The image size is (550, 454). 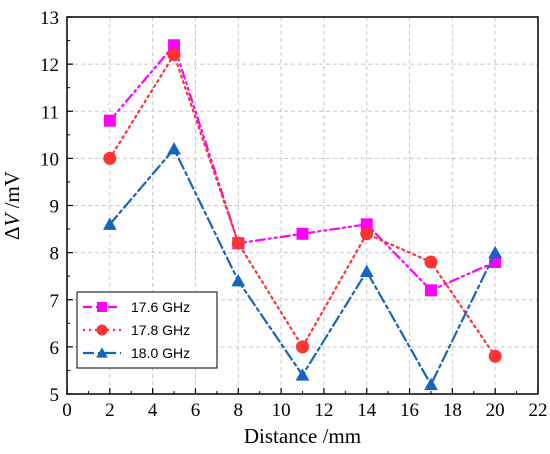 I want to click on x-tick-label: 0, so click(x=67, y=410).